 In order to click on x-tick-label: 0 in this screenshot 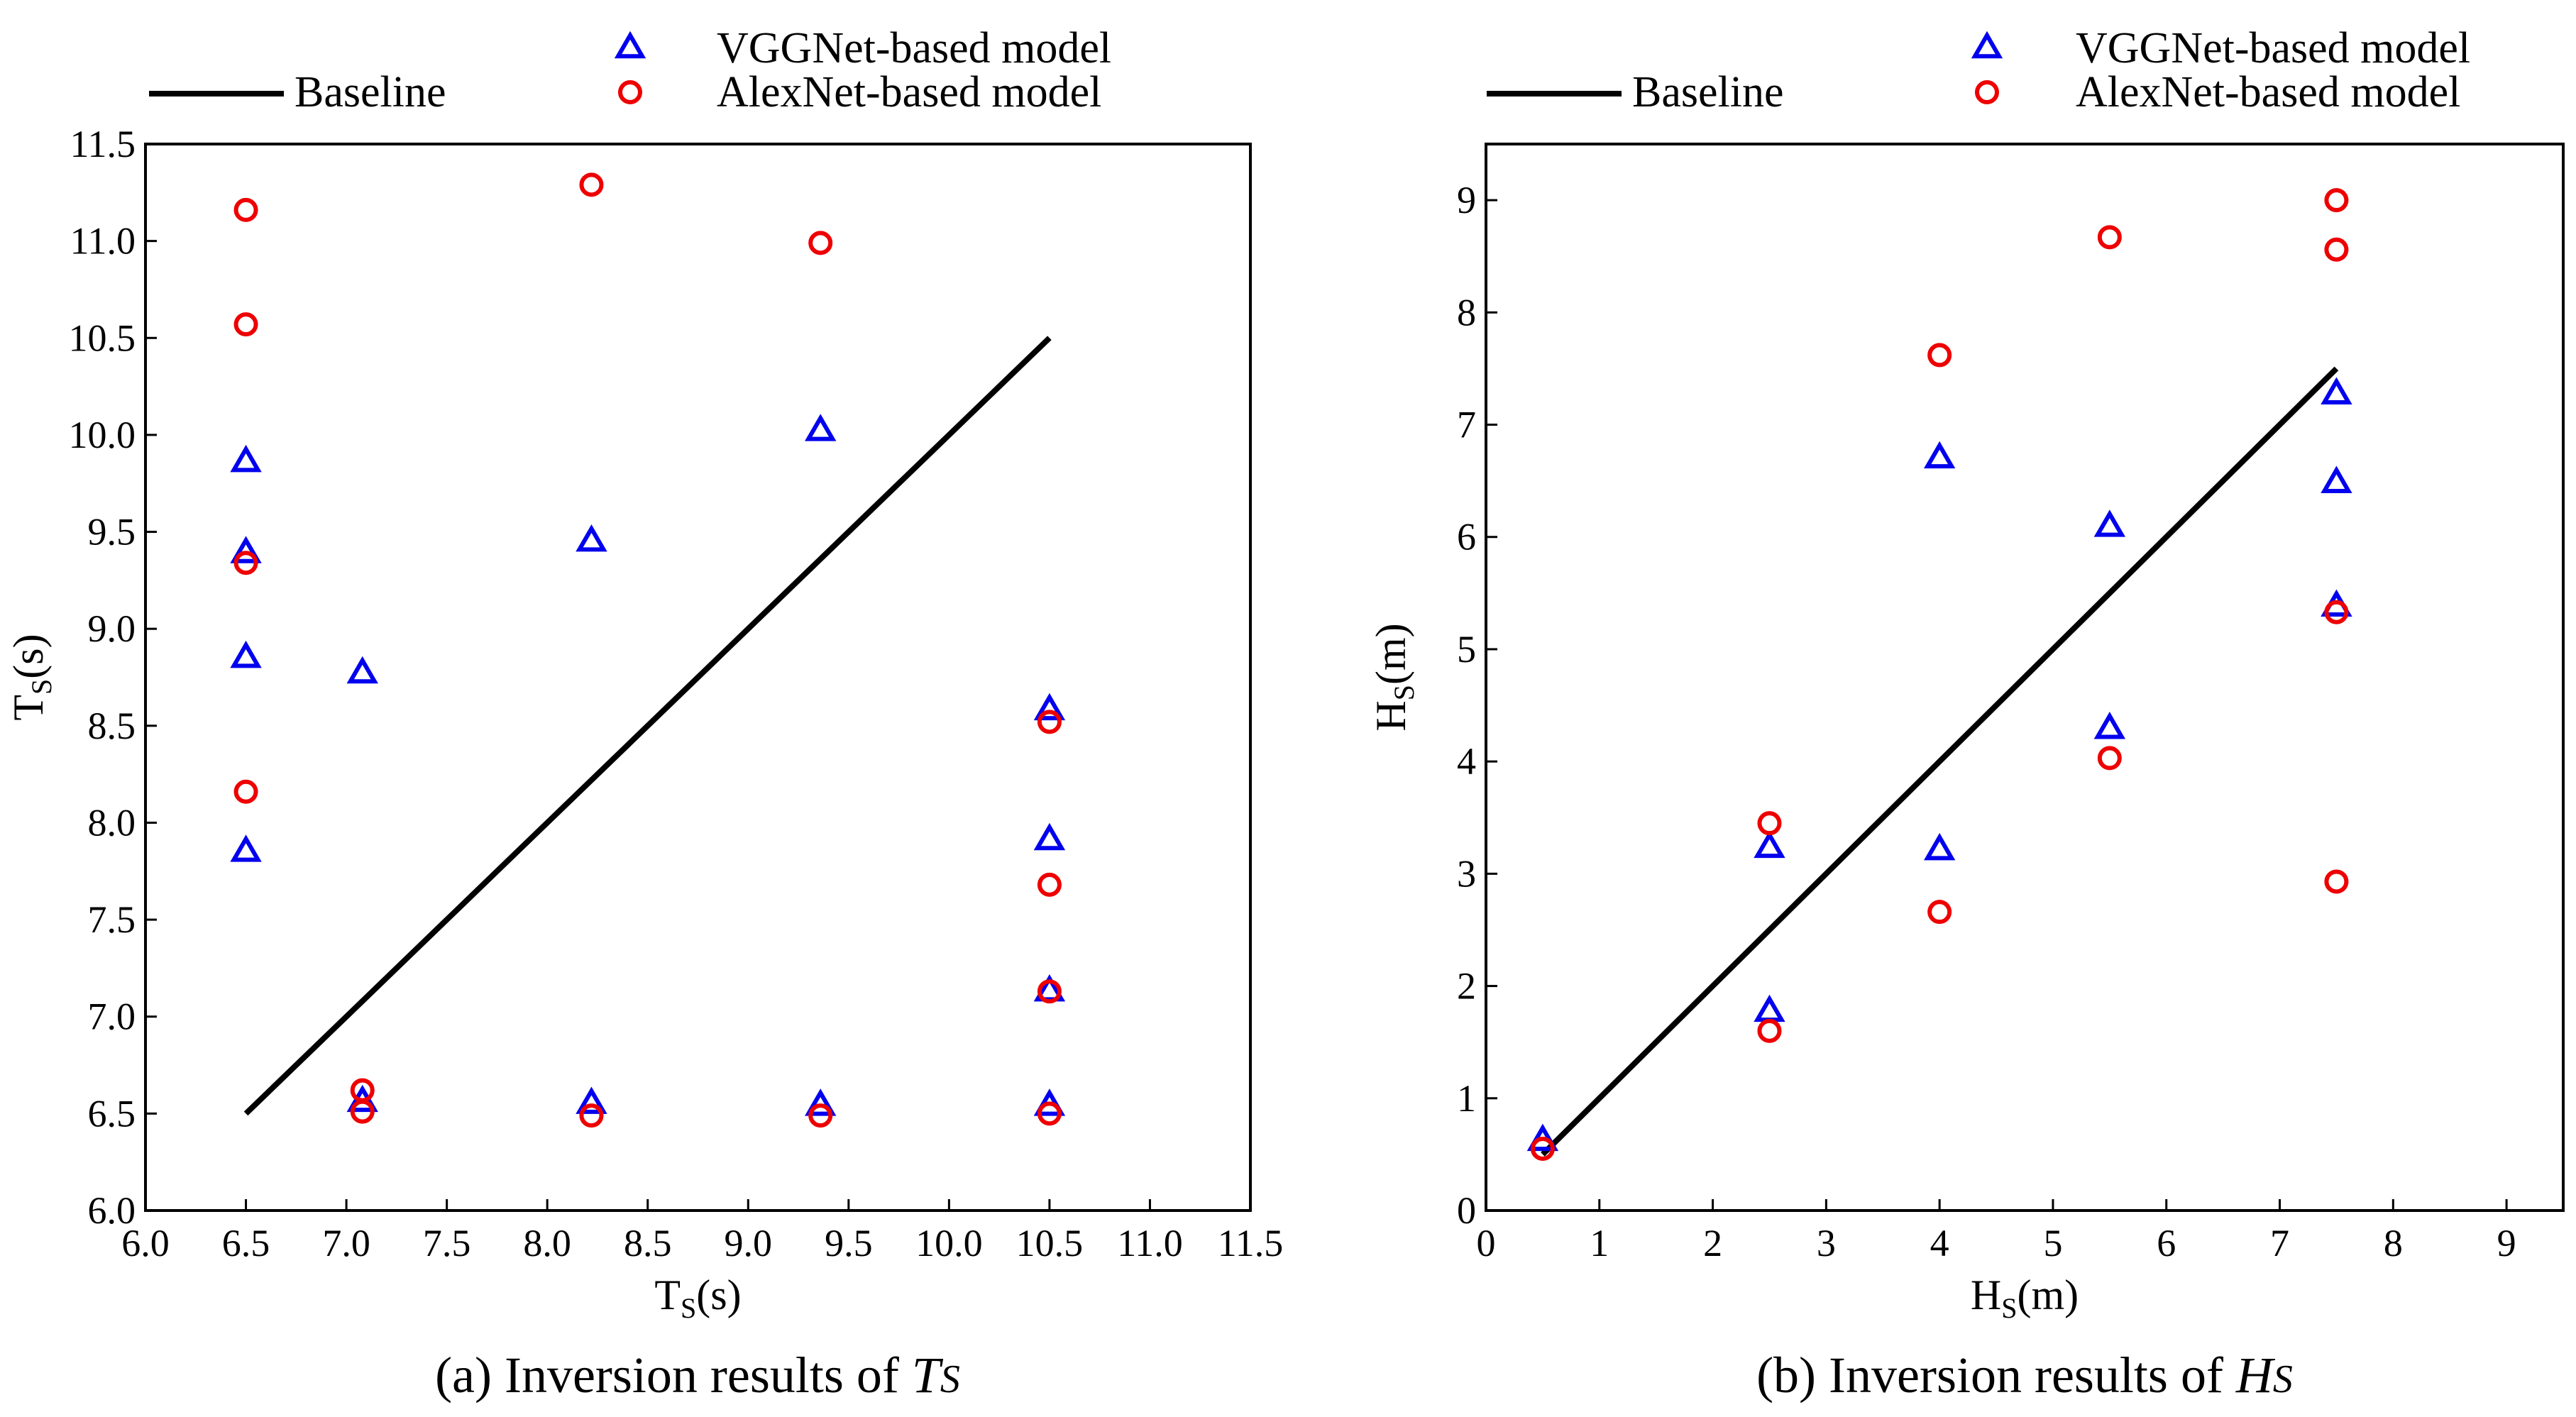, I will do `click(1486, 1243)`.